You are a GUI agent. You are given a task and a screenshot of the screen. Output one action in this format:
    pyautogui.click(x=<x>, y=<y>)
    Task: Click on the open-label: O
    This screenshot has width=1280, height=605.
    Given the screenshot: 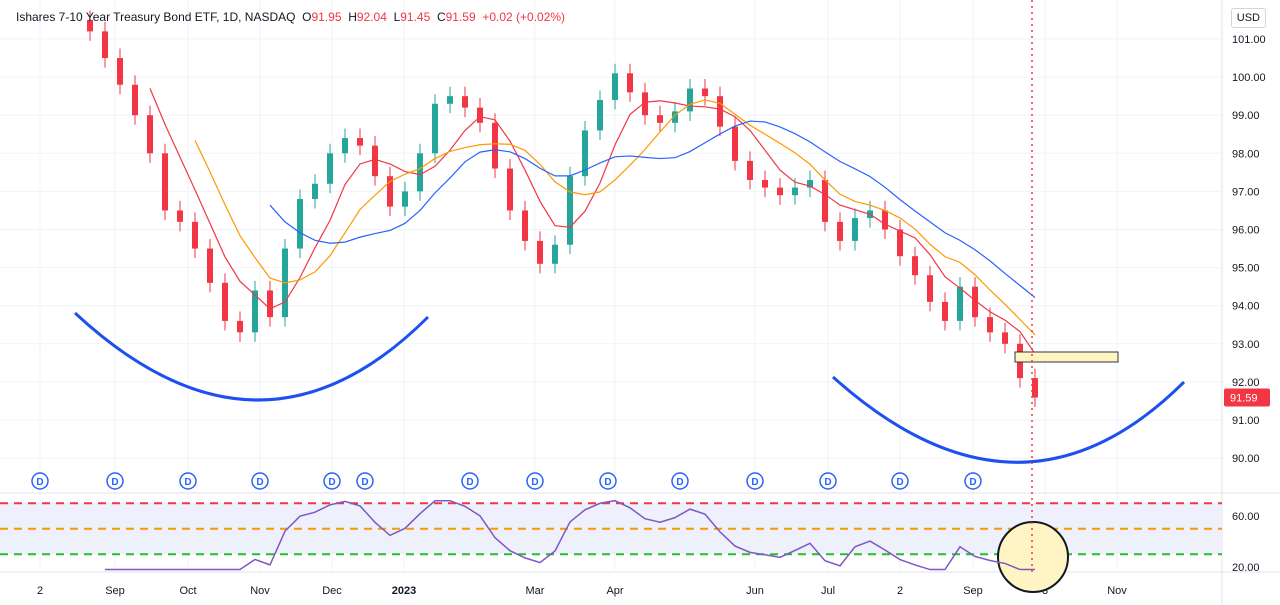 What is the action you would take?
    pyautogui.click(x=307, y=17)
    